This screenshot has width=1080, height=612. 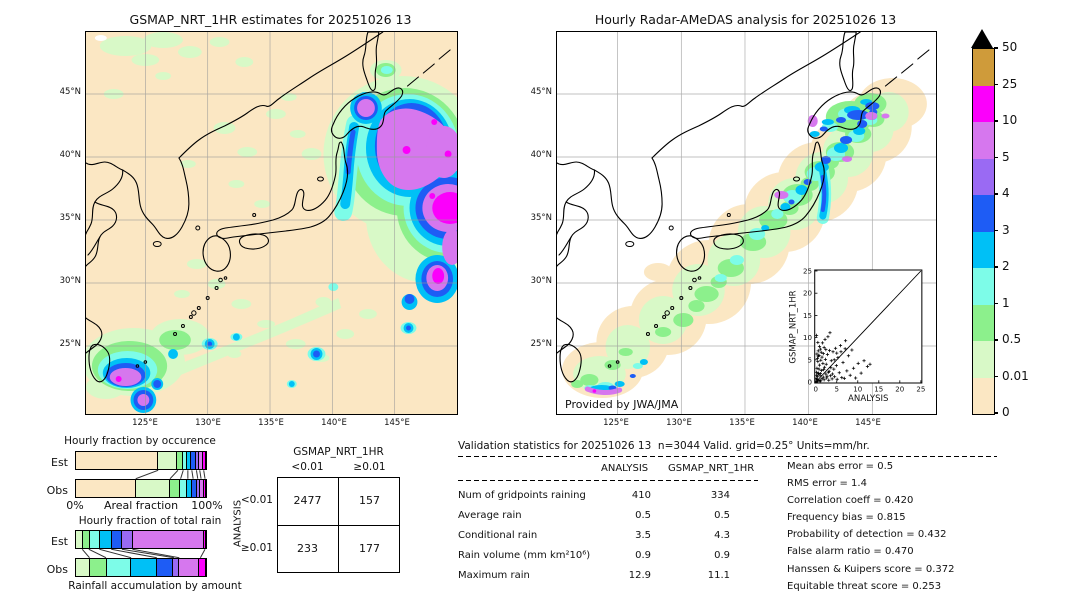 What do you see at coordinates (494, 575) in the screenshot?
I see `stats-row-label: Maximum rain` at bounding box center [494, 575].